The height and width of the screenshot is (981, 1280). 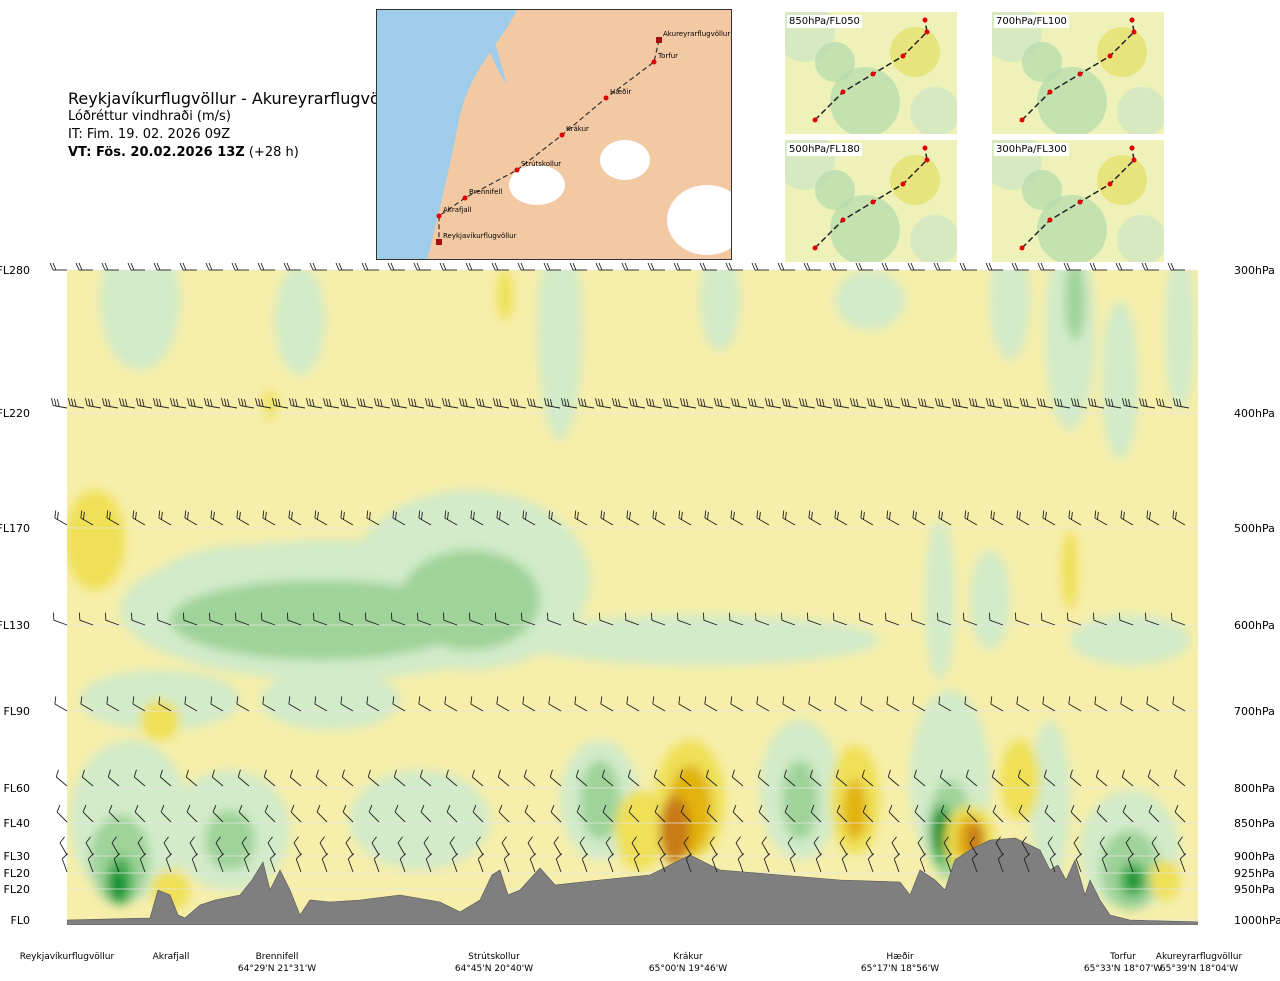 I want to click on fl-tick-label: FL90, so click(x=17, y=711).